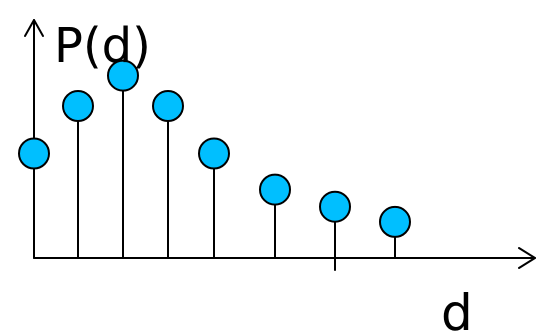 Image resolution: width=540 pixels, height=336 pixels. What do you see at coordinates (527, 258) in the screenshot?
I see `x-axis-arrowhead` at bounding box center [527, 258].